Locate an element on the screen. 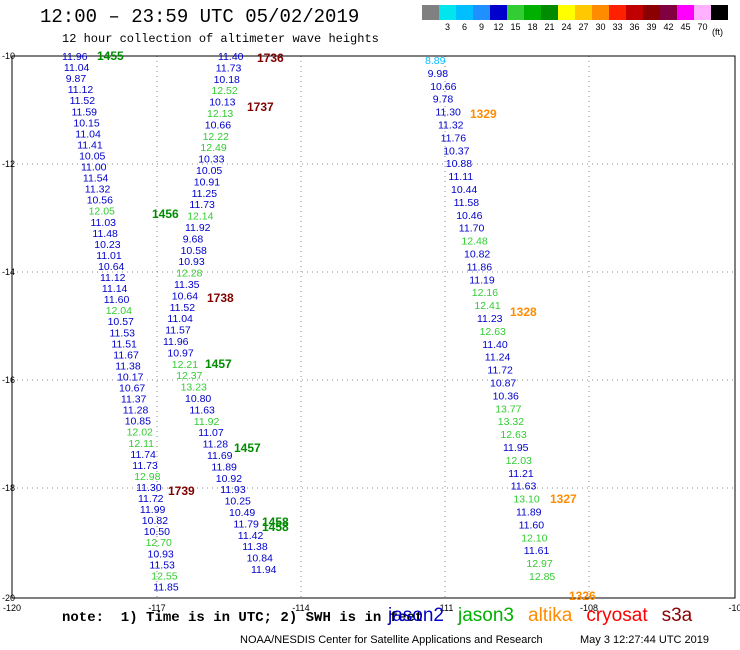 The height and width of the screenshot is (650, 740). swh-value: 11.57 is located at coordinates (178, 331).